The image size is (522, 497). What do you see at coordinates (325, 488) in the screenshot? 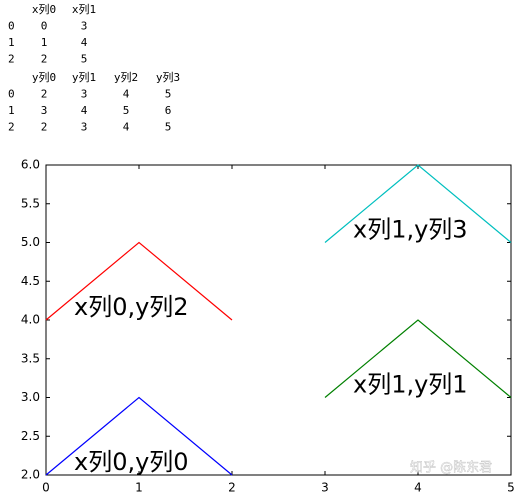
I see `x-tick-label: 3` at bounding box center [325, 488].